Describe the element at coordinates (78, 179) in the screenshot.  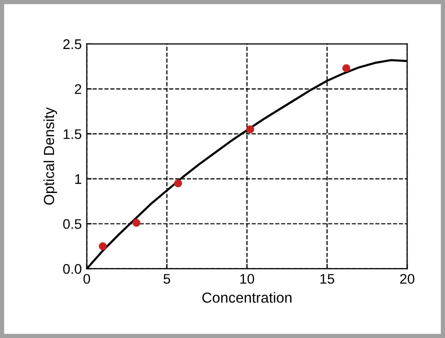
I see `y-tick-label: 1` at that location.